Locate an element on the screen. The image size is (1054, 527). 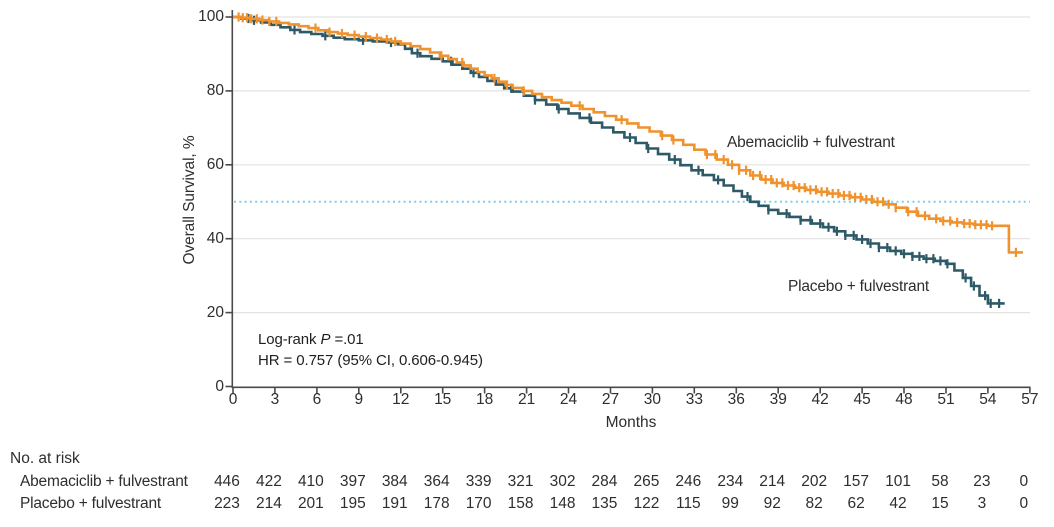
logrank-p-symbol: P is located at coordinates (325, 339).